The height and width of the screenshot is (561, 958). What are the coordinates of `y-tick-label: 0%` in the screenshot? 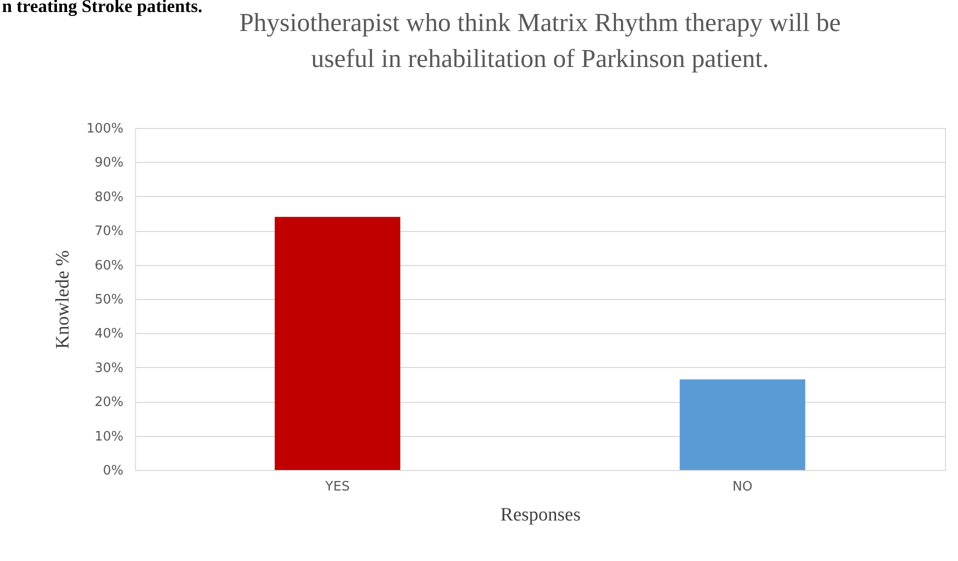 It's located at (113, 471).